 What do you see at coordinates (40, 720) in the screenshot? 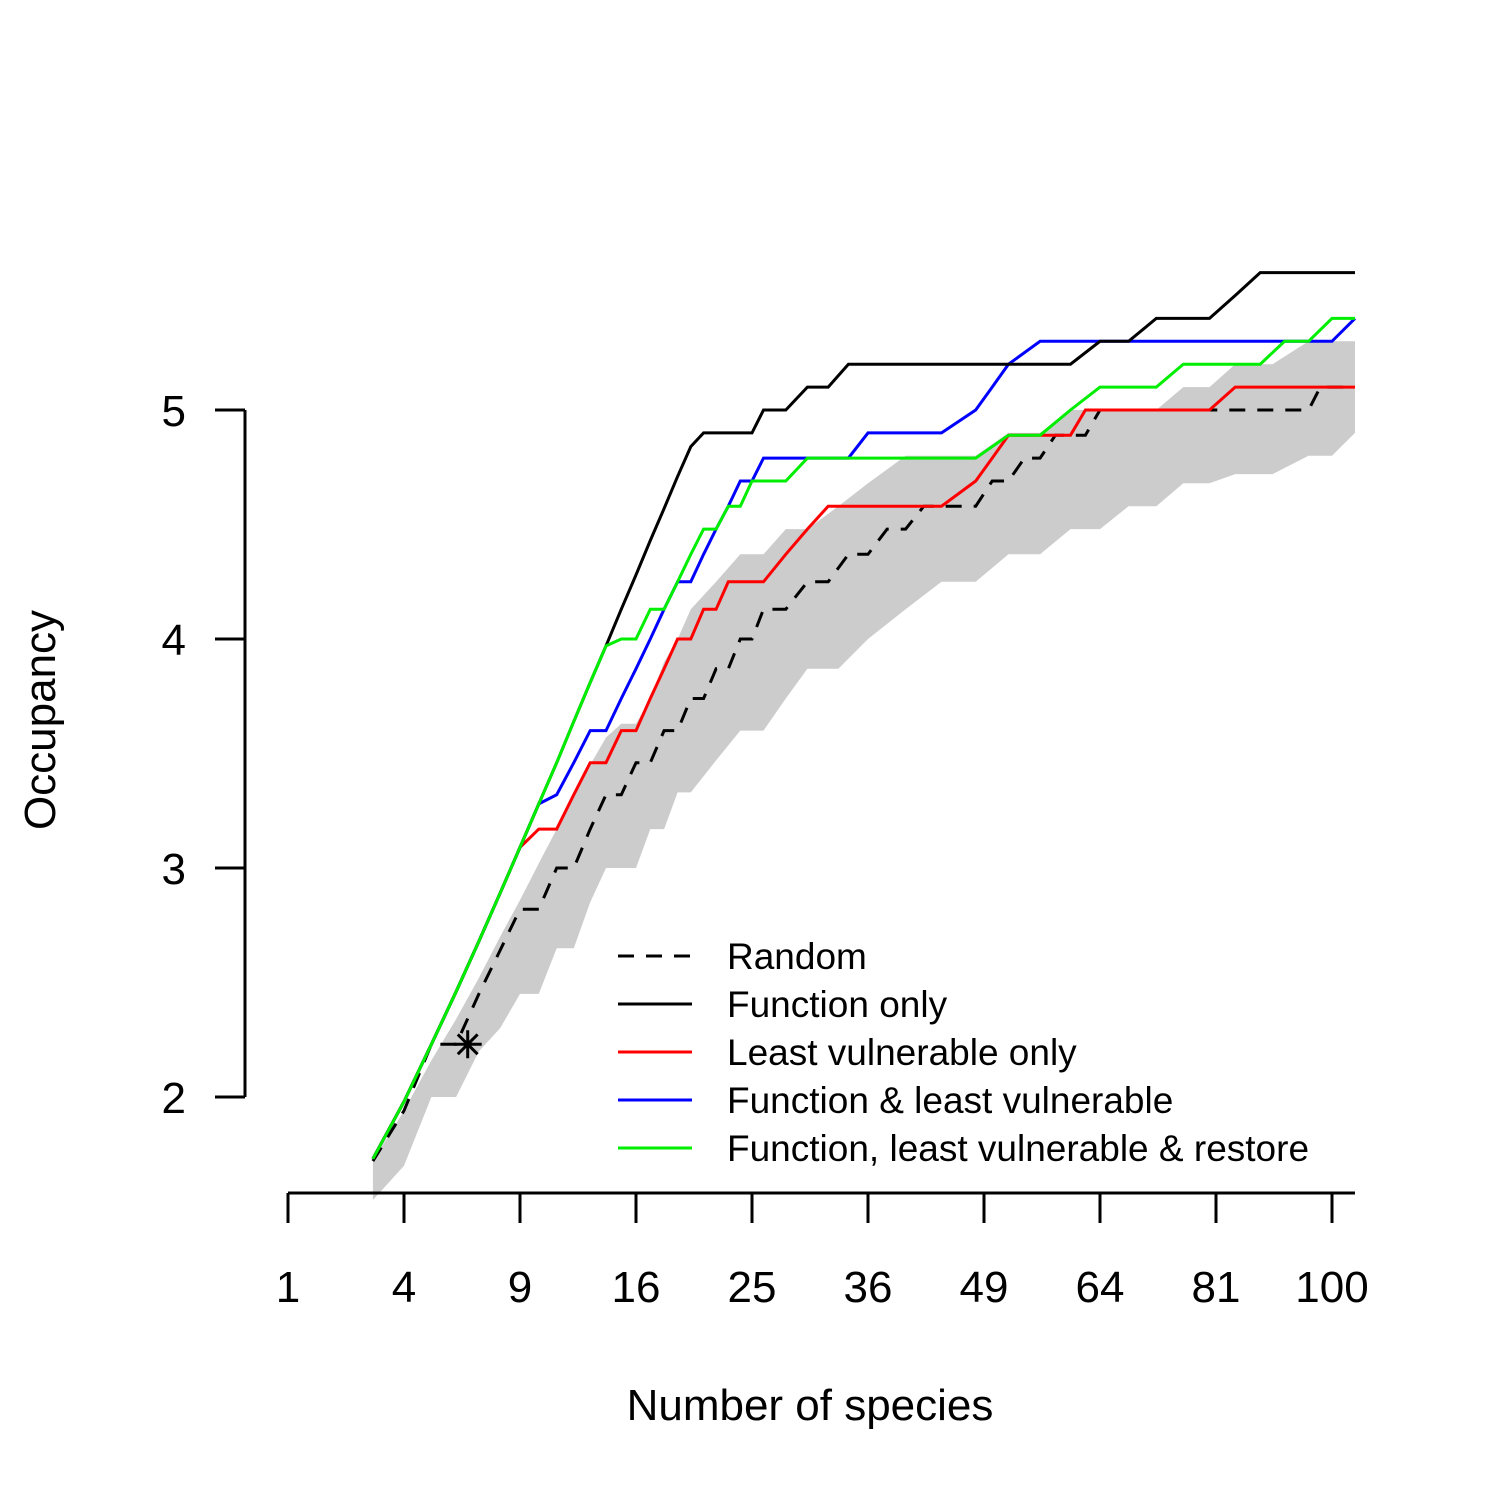
I see `y-axis-title: Occupancy` at bounding box center [40, 720].